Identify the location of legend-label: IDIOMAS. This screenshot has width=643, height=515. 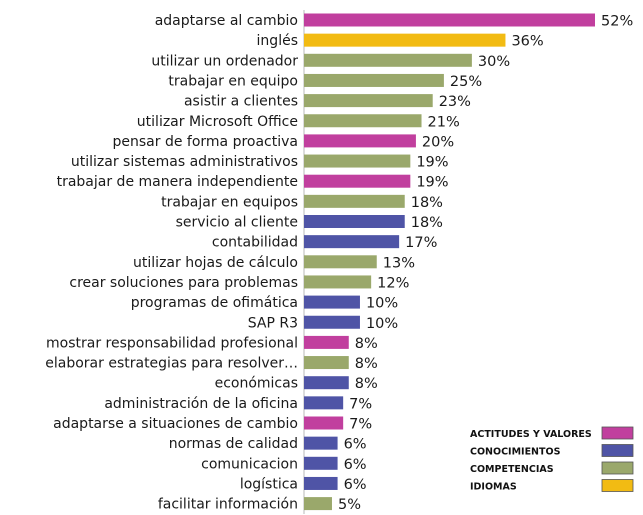
(493, 487).